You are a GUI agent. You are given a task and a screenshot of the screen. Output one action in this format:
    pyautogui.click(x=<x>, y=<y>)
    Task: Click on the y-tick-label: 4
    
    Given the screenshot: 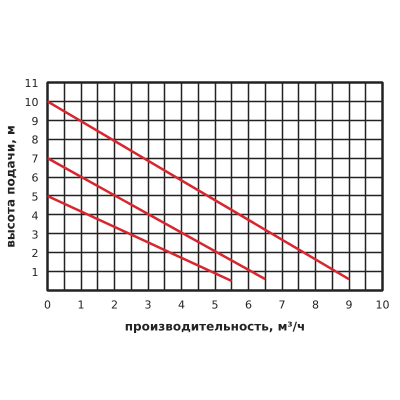 What is the action you would take?
    pyautogui.click(x=35, y=215)
    